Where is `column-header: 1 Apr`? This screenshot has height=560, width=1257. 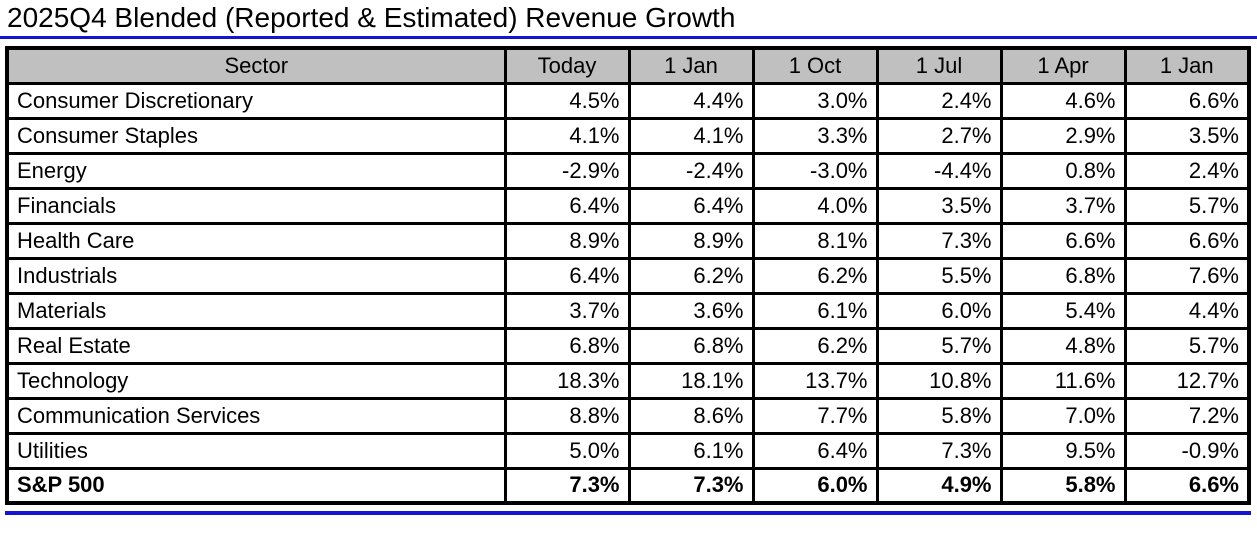 column-header: 1 Apr is located at coordinates (1063, 65).